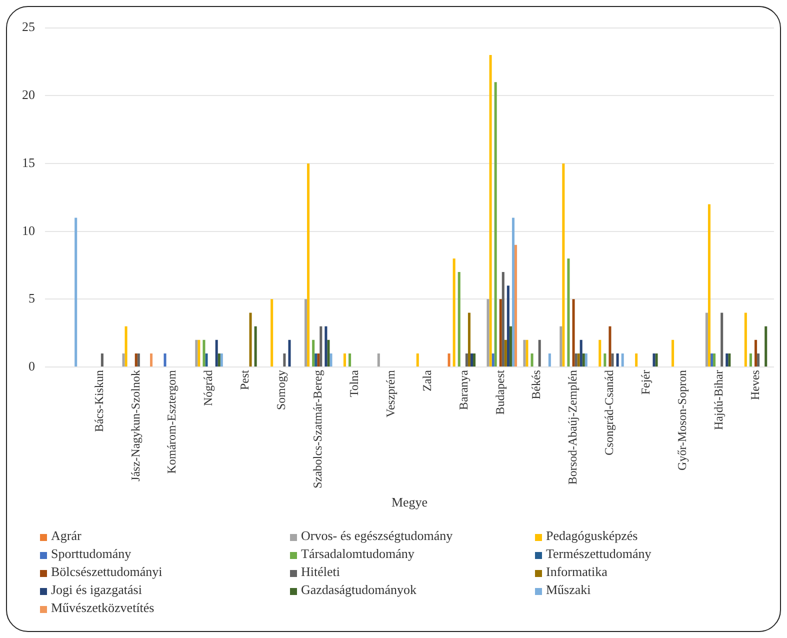  I want to click on legend-label: Természettudomány, so click(598, 554).